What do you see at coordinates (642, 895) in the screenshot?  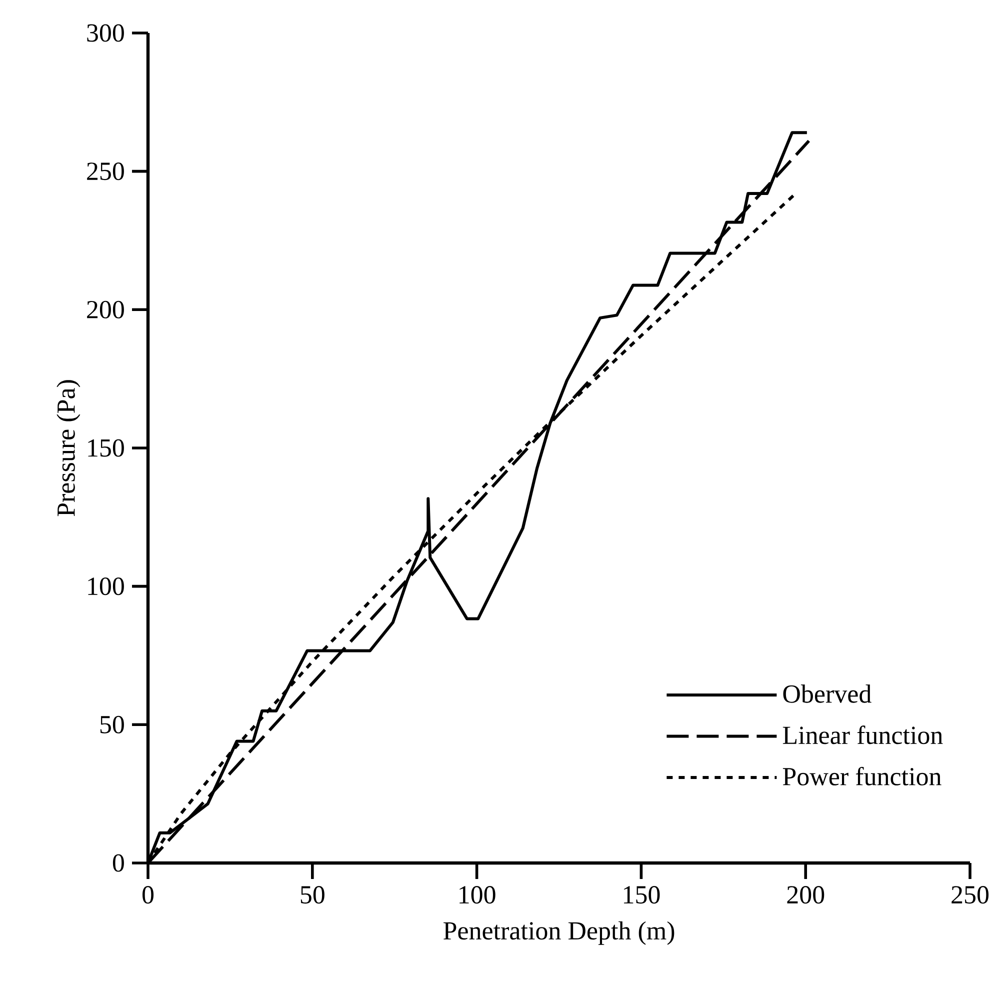 I see `x-tick-label: 150` at bounding box center [642, 895].